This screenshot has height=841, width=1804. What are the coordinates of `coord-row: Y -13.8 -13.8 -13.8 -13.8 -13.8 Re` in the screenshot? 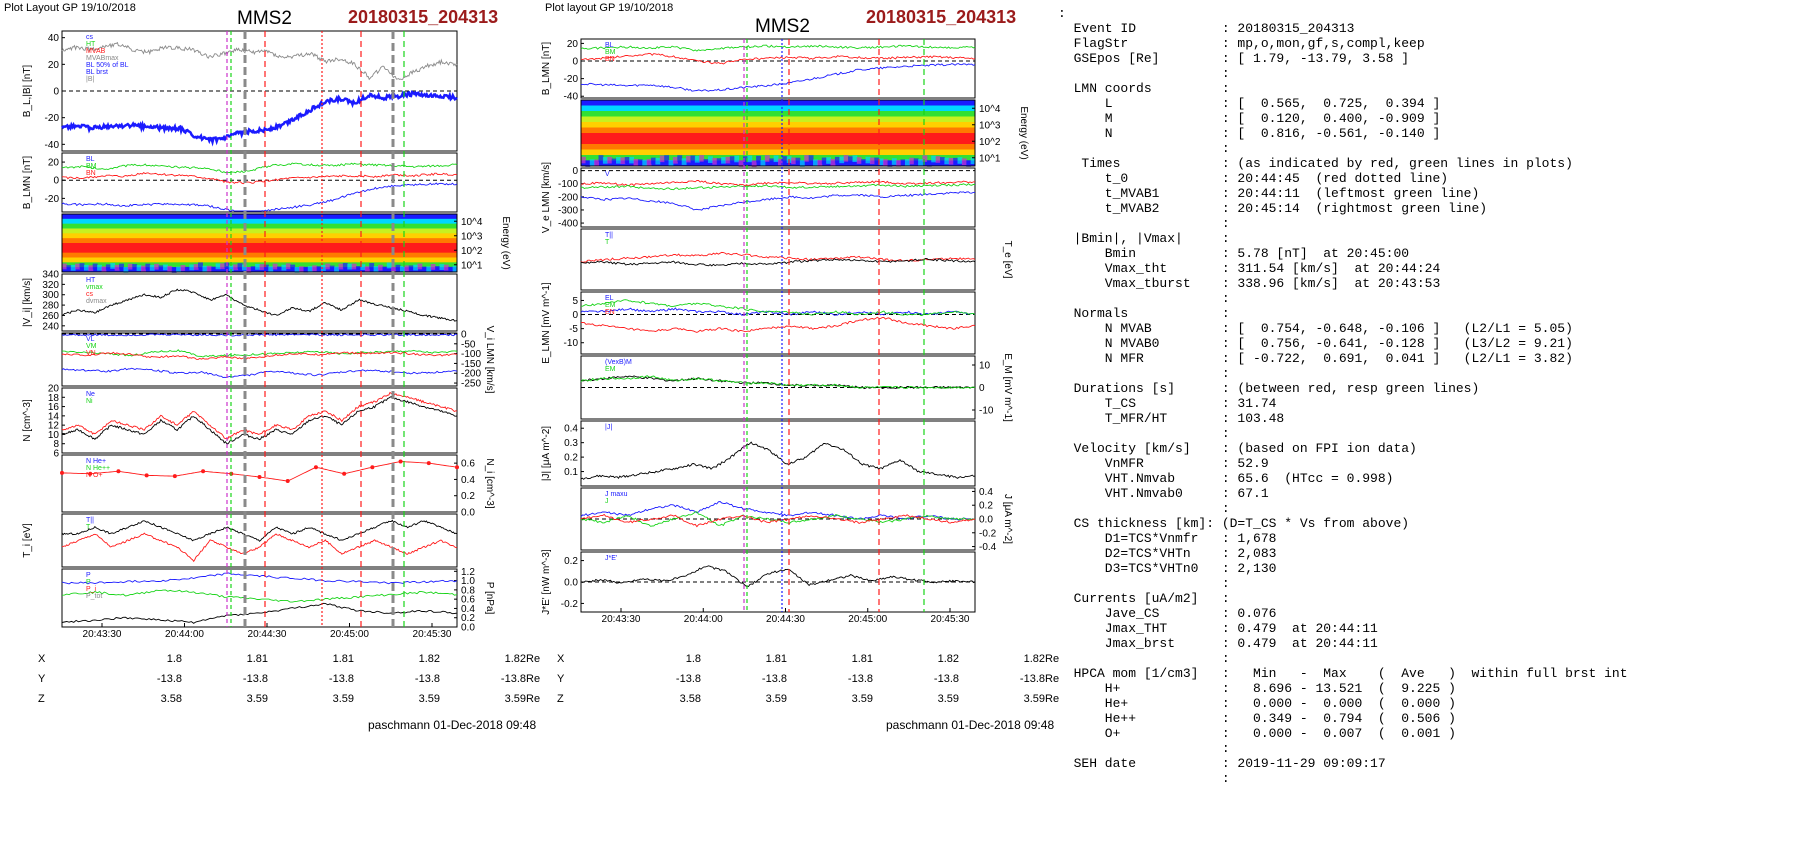 It's located at (297, 679).